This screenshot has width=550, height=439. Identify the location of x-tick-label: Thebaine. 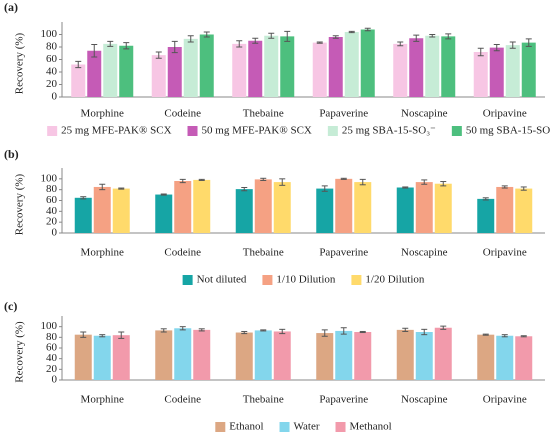
(263, 114).